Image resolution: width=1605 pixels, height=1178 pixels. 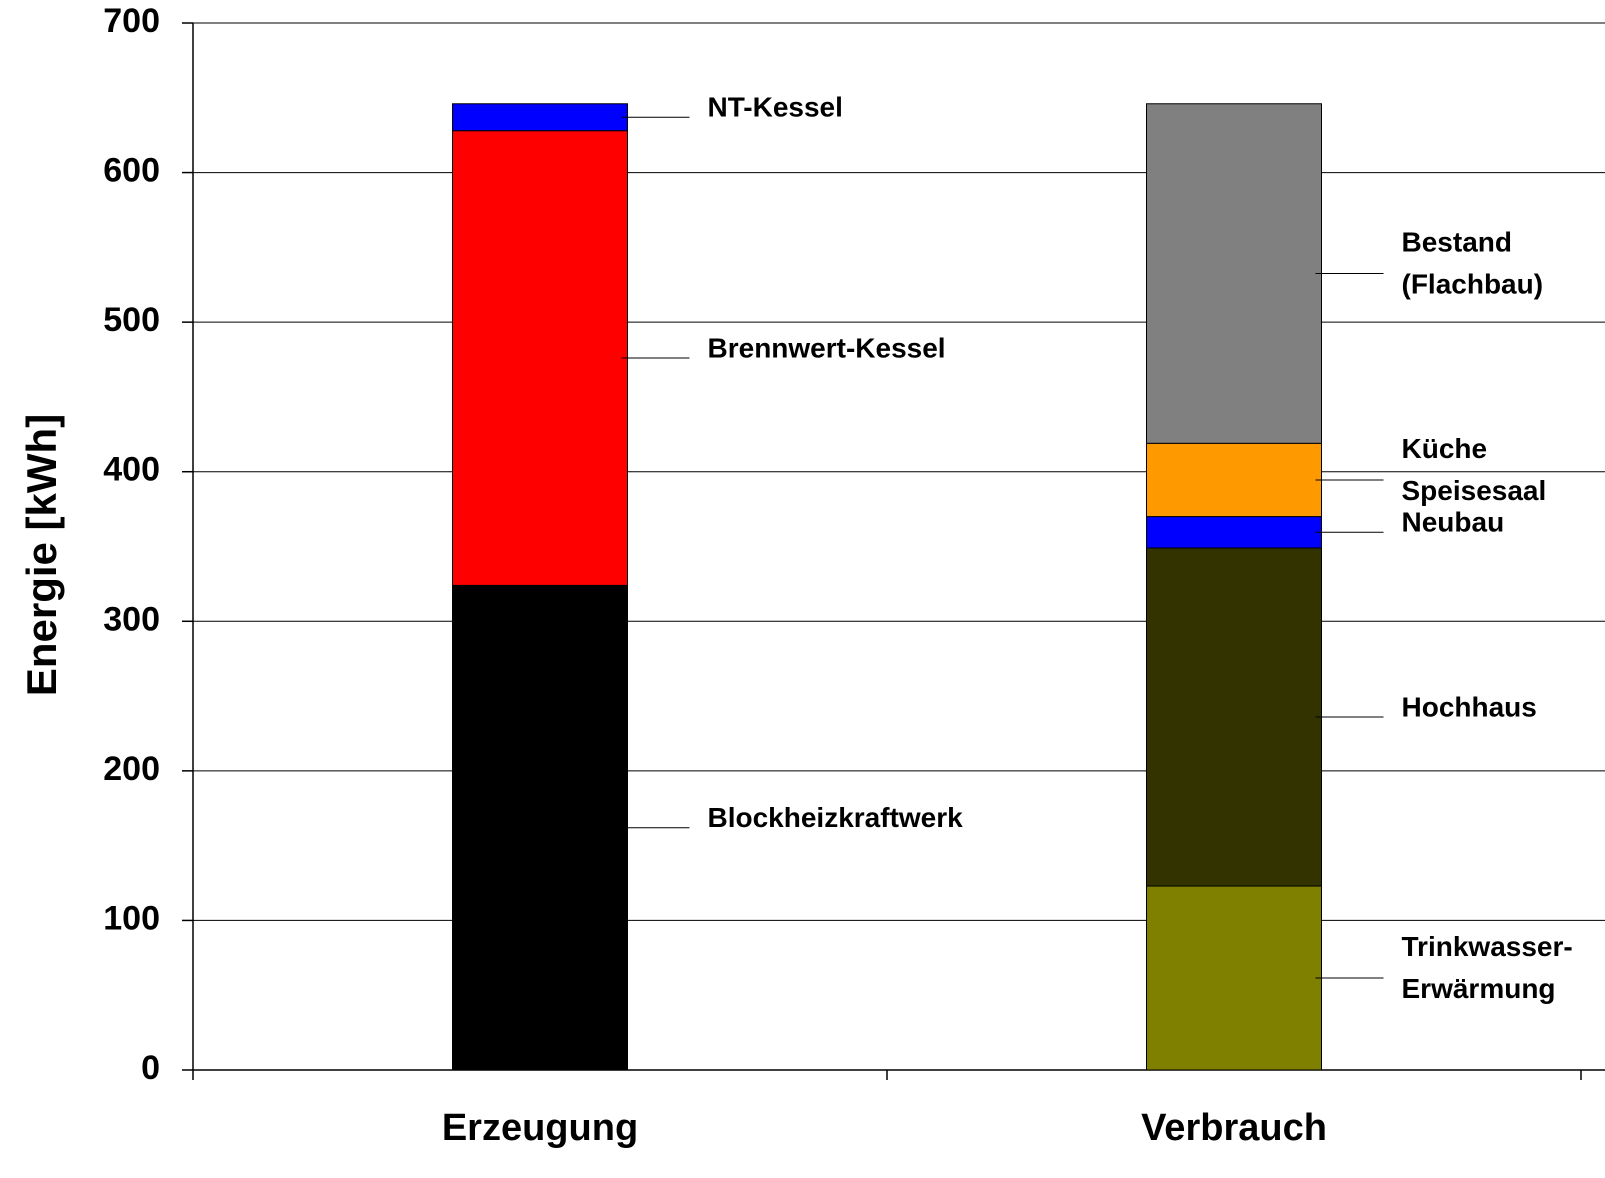 What do you see at coordinates (131, 21) in the screenshot?
I see `y-tick-label: 700` at bounding box center [131, 21].